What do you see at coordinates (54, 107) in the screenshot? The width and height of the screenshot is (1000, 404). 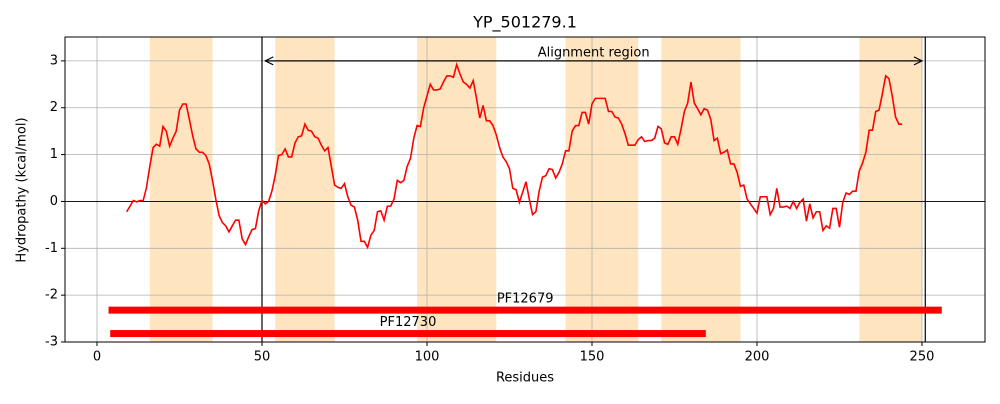 I see `y-tick-label: 2` at bounding box center [54, 107].